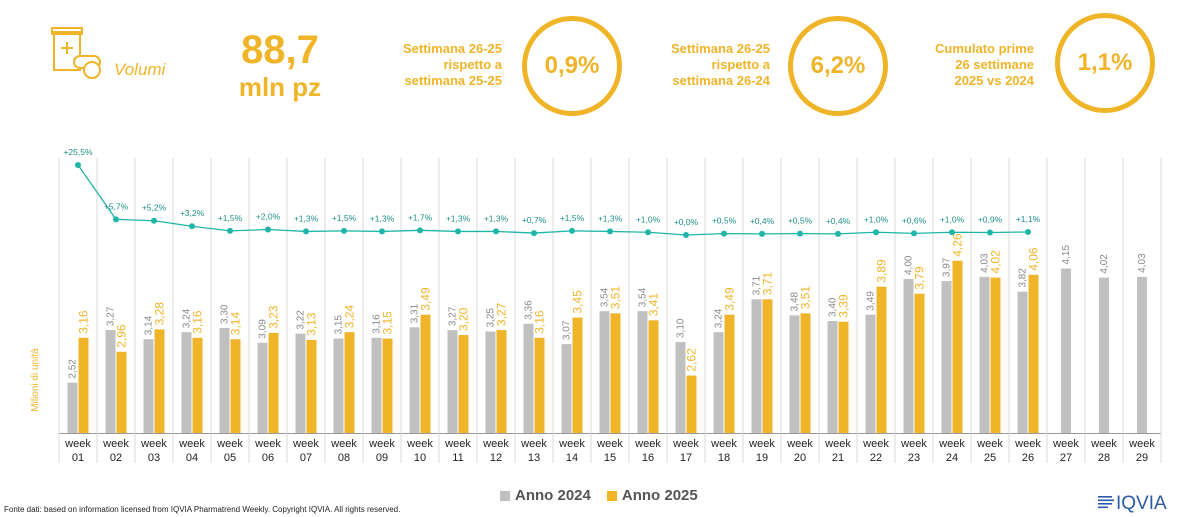 Image resolution: width=1203 pixels, height=517 pixels. Describe the element at coordinates (192, 458) in the screenshot. I see `x-tick-label: 04` at that location.